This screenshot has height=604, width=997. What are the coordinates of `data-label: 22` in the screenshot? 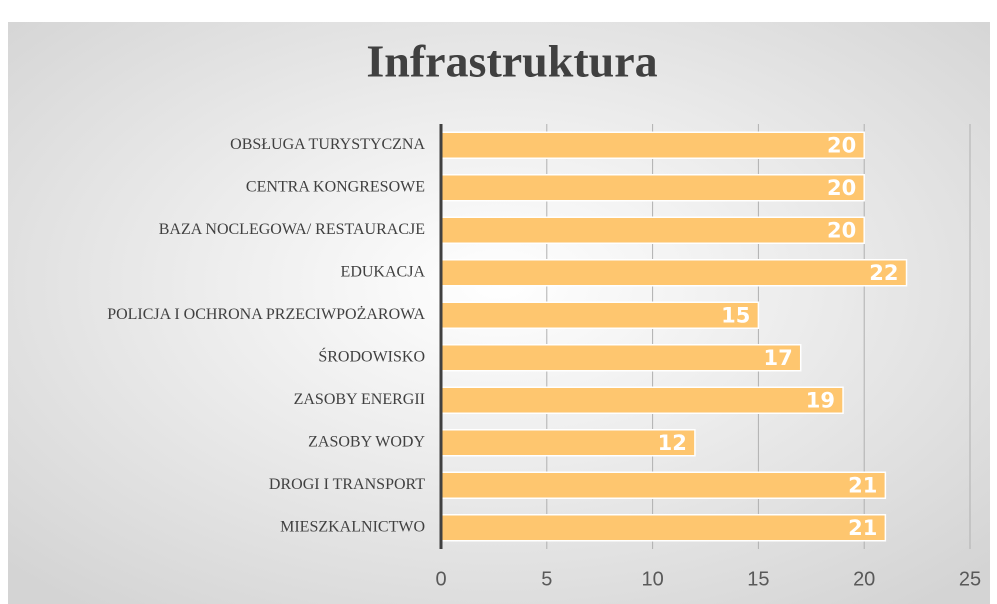 It's located at (883, 273).